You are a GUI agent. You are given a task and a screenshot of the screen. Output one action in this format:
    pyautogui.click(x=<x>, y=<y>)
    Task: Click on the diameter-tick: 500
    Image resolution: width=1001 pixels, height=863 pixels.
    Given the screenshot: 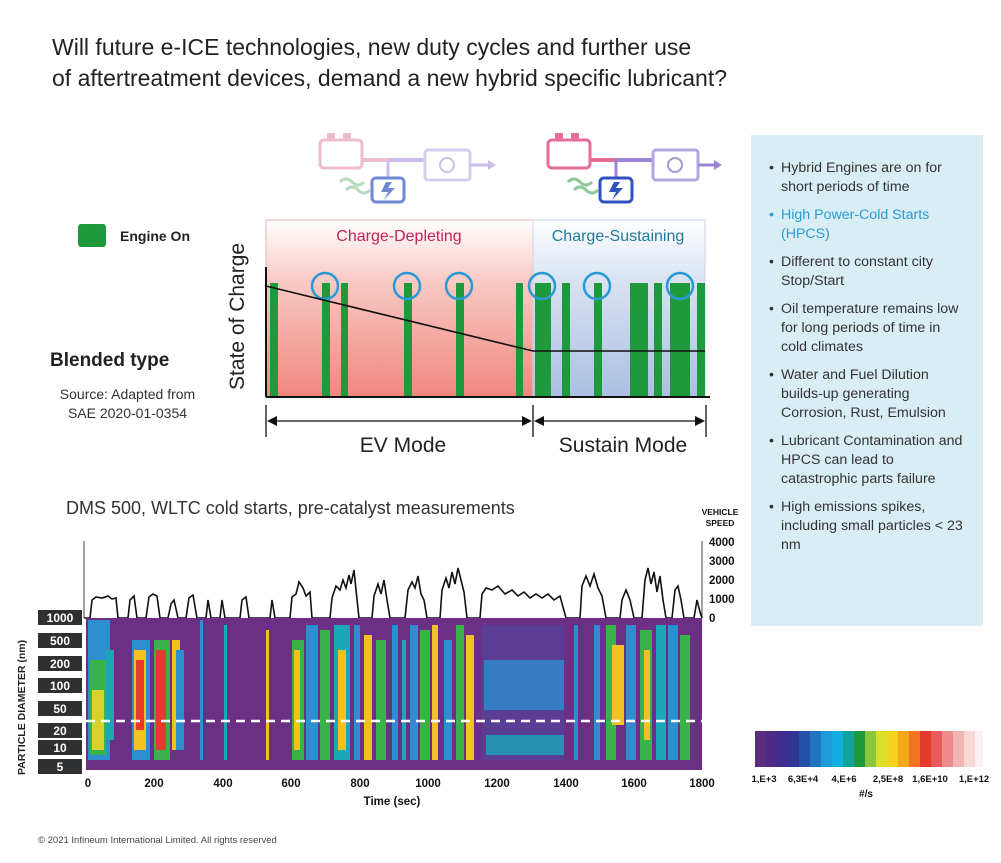 What is the action you would take?
    pyautogui.click(x=60, y=641)
    